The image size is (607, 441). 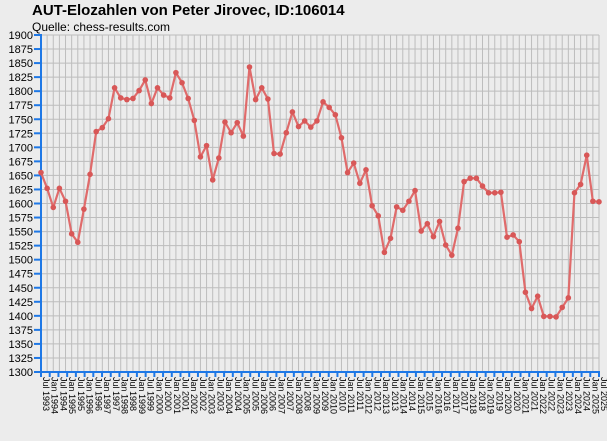 What do you see at coordinates (21, 190) in the screenshot?
I see `y-tick-label: 1625` at bounding box center [21, 190].